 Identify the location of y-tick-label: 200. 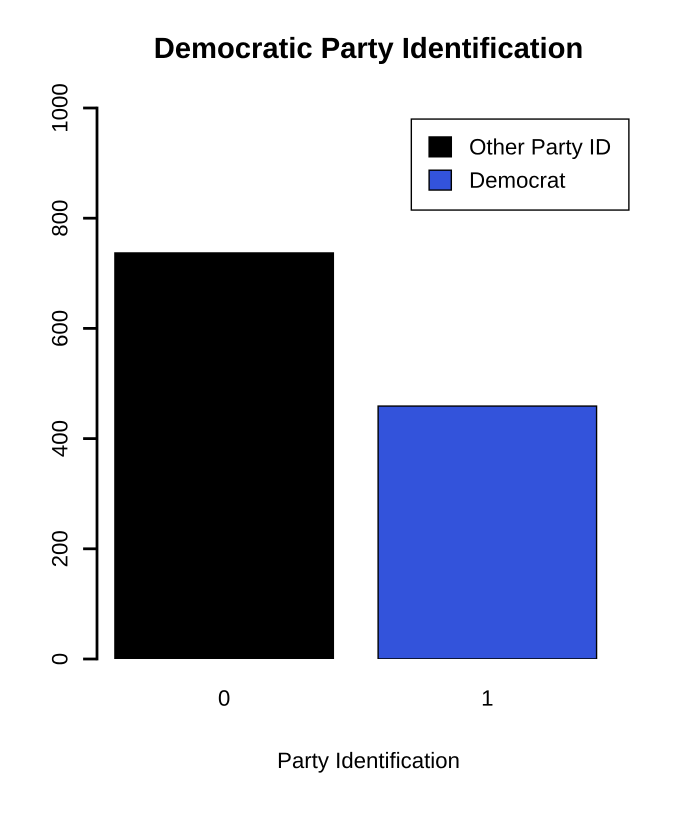
(60, 548).